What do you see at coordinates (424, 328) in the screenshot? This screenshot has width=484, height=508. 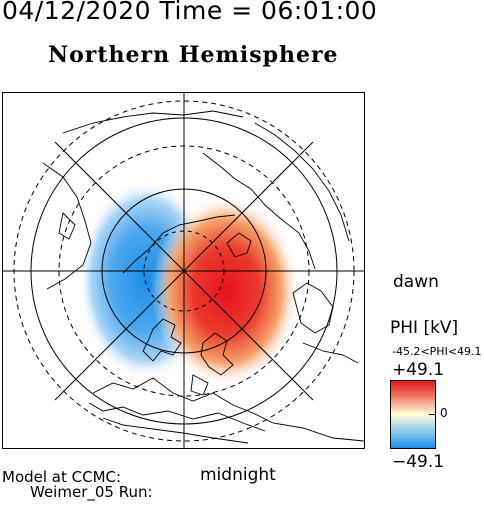 I see `colorbar-title: PHI [kV]` at bounding box center [424, 328].